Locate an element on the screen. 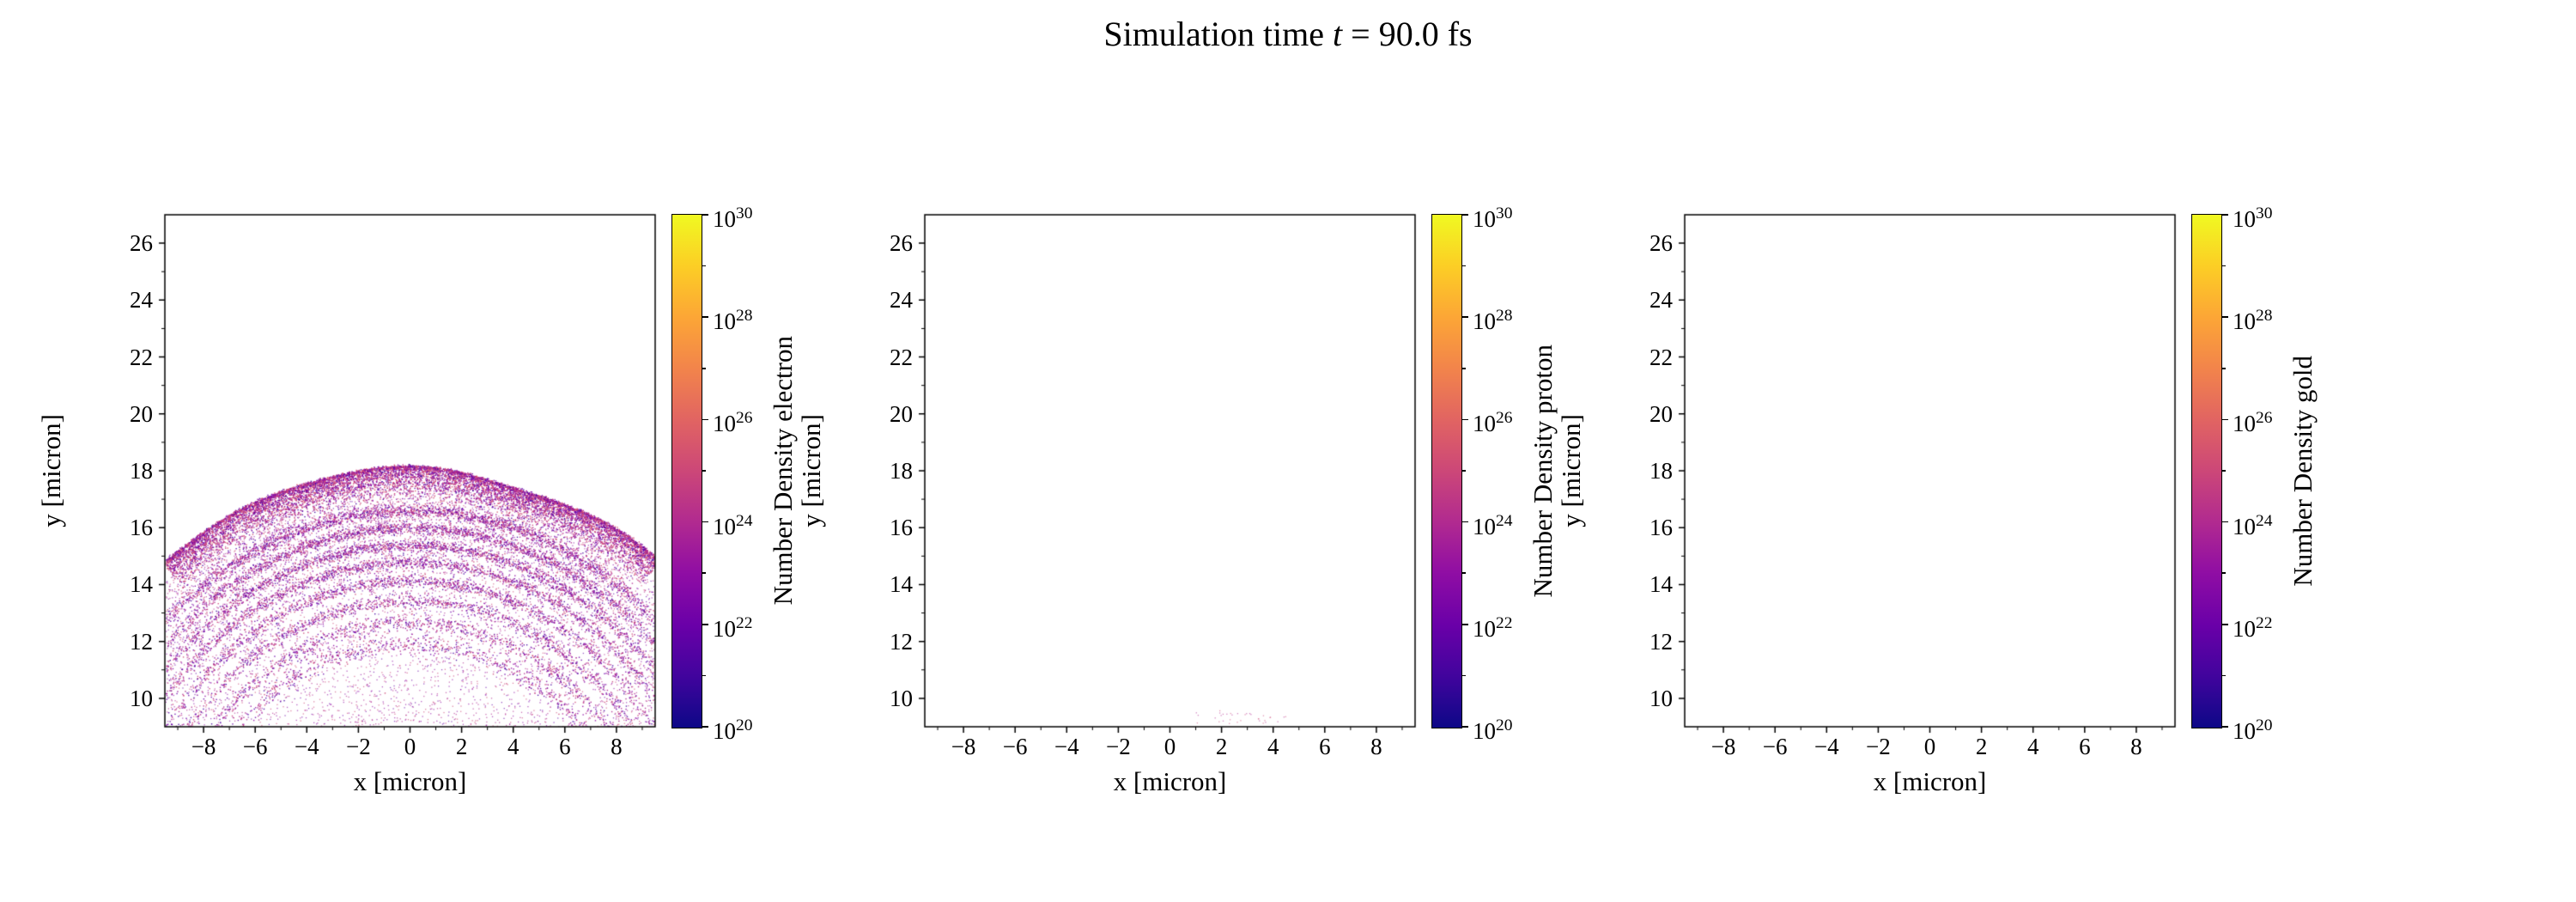 The width and height of the screenshot is (2576, 902). colorbar-label: Number Density gold is located at coordinates (2303, 471).